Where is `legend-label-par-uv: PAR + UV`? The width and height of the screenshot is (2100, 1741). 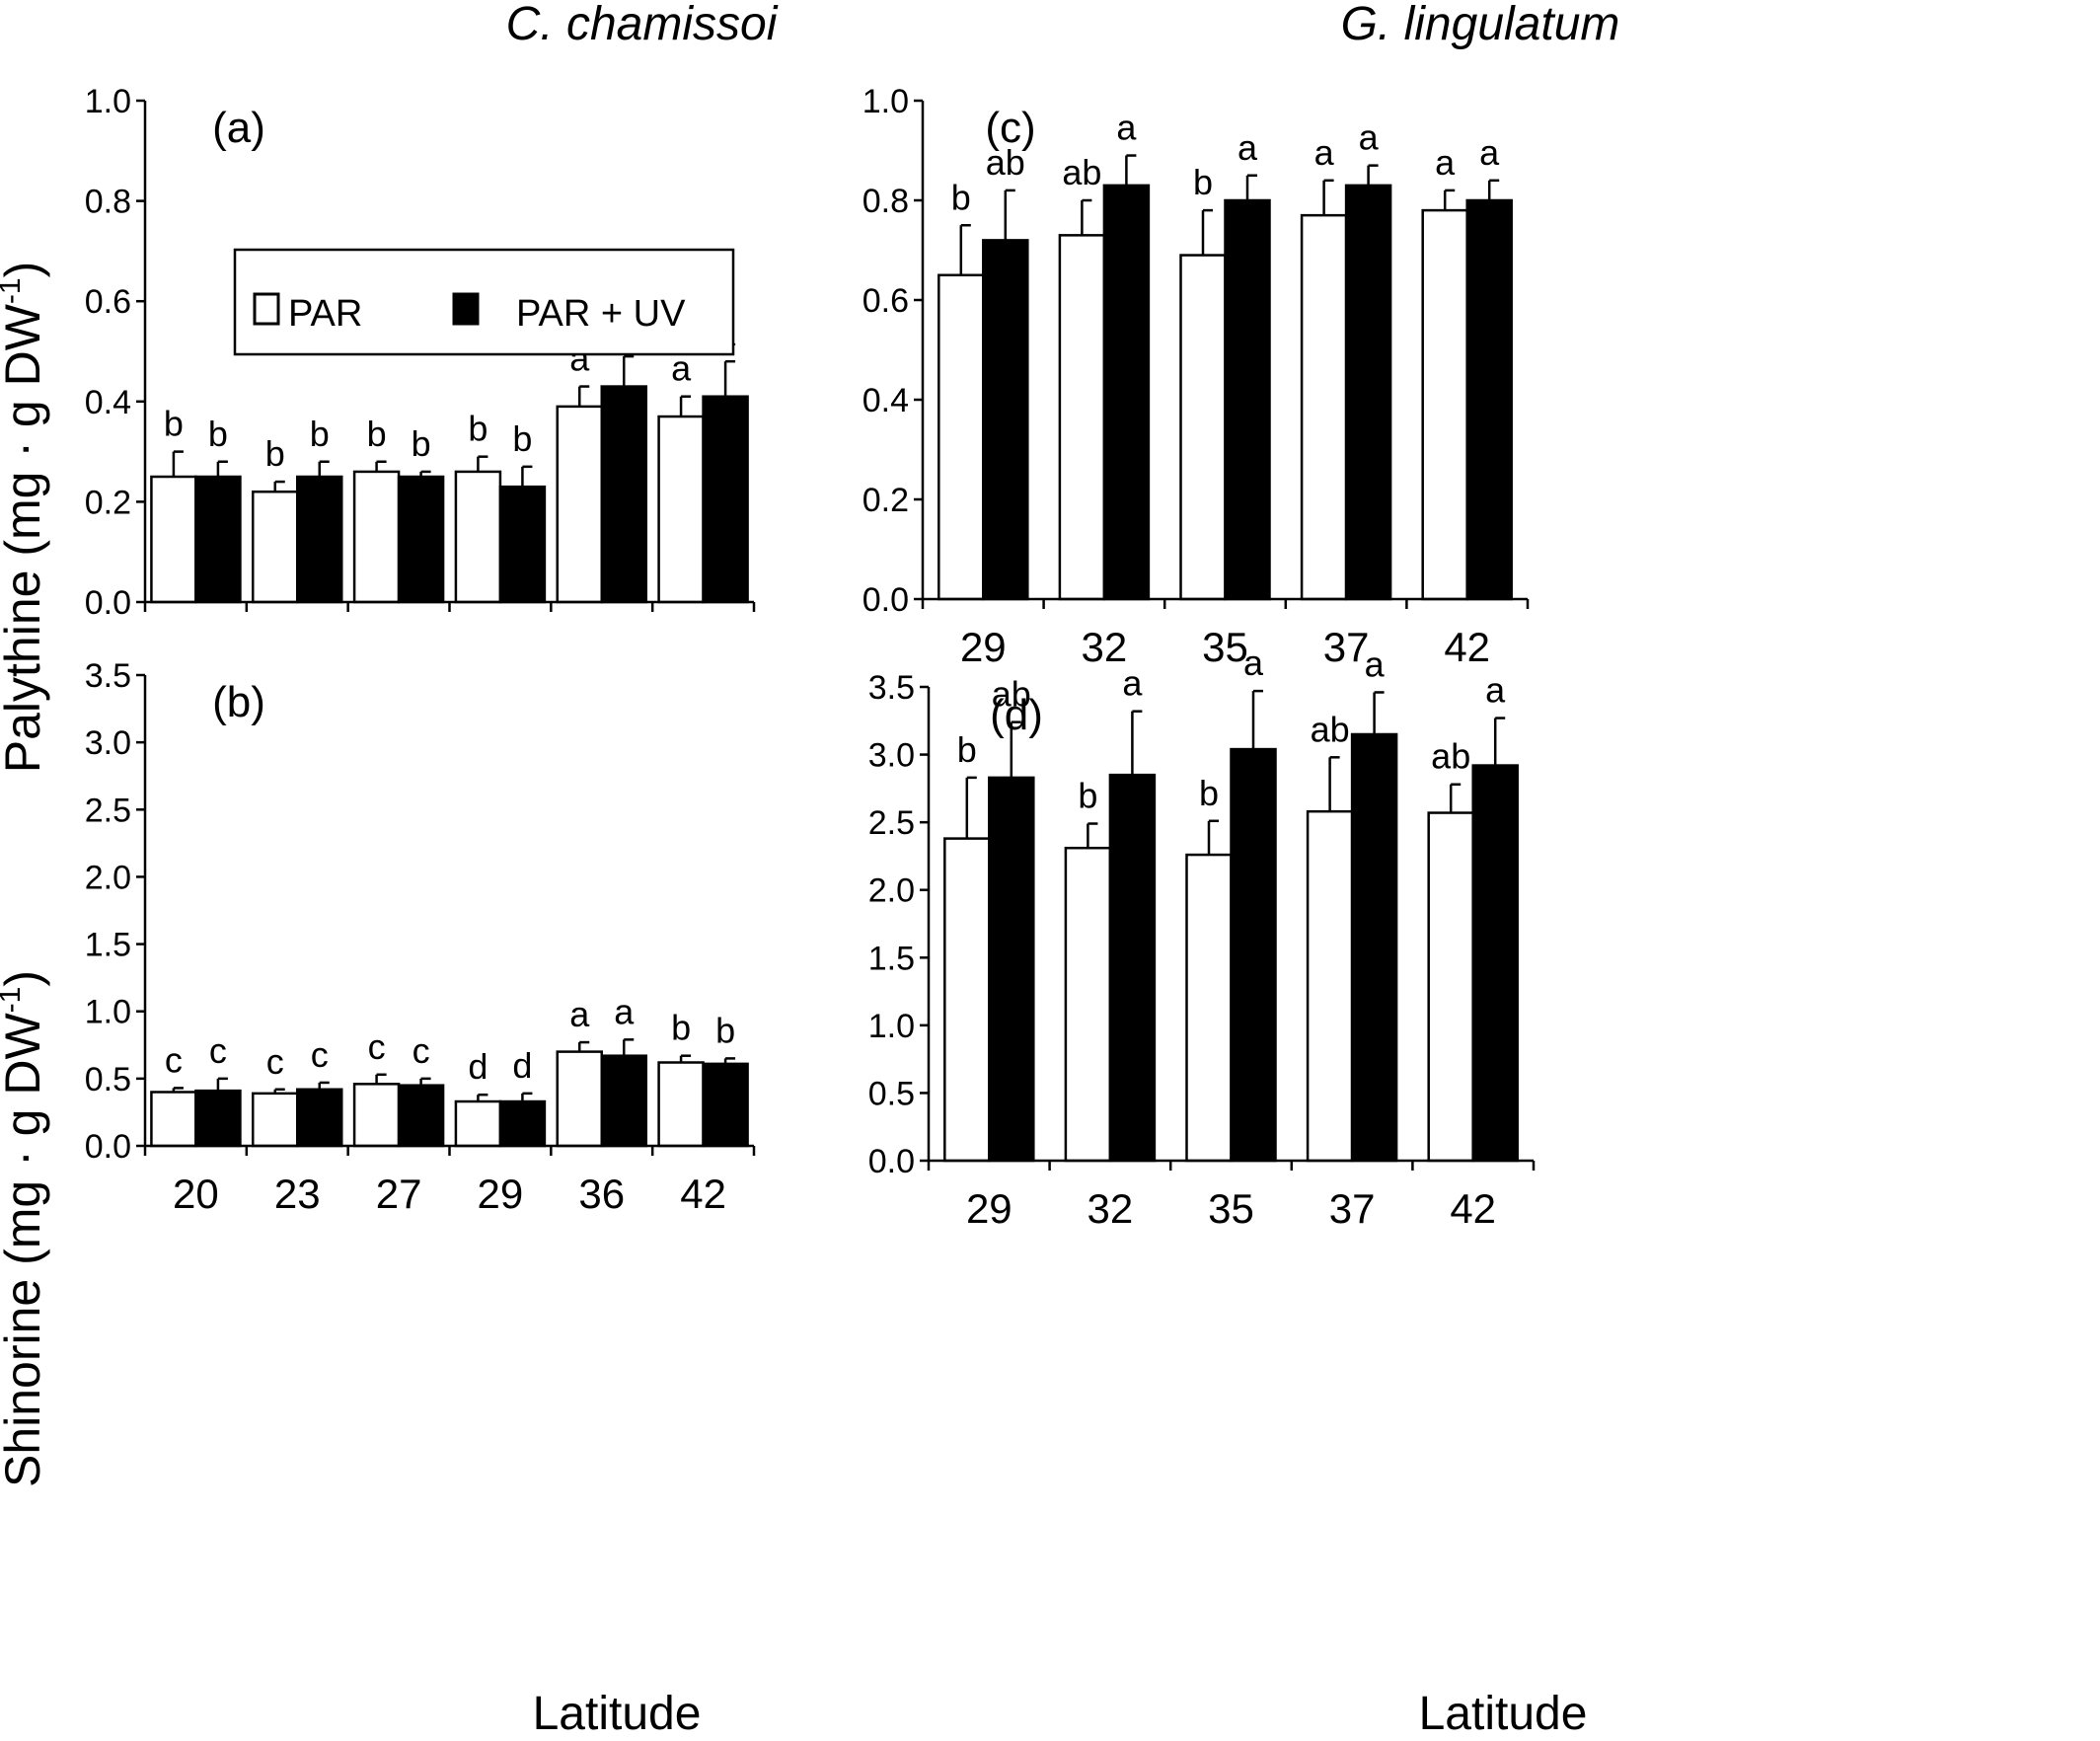 legend-label-par-uv: PAR + UV is located at coordinates (601, 314).